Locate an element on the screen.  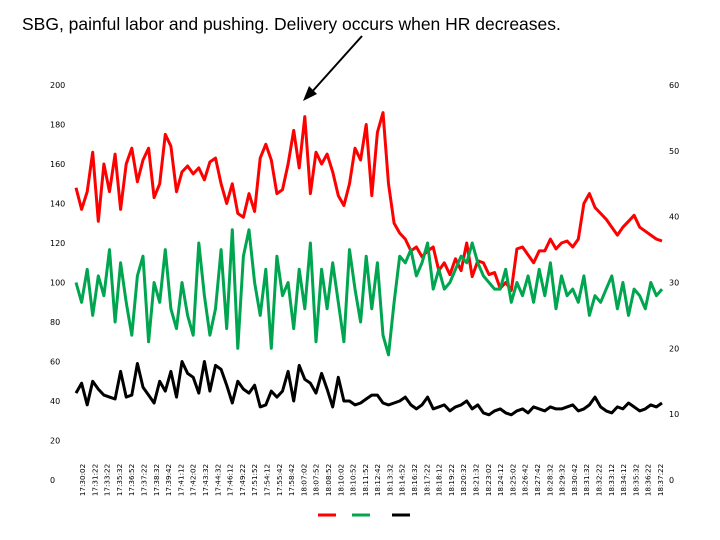
left-axis-tick-label: 40 is located at coordinates (55, 401).